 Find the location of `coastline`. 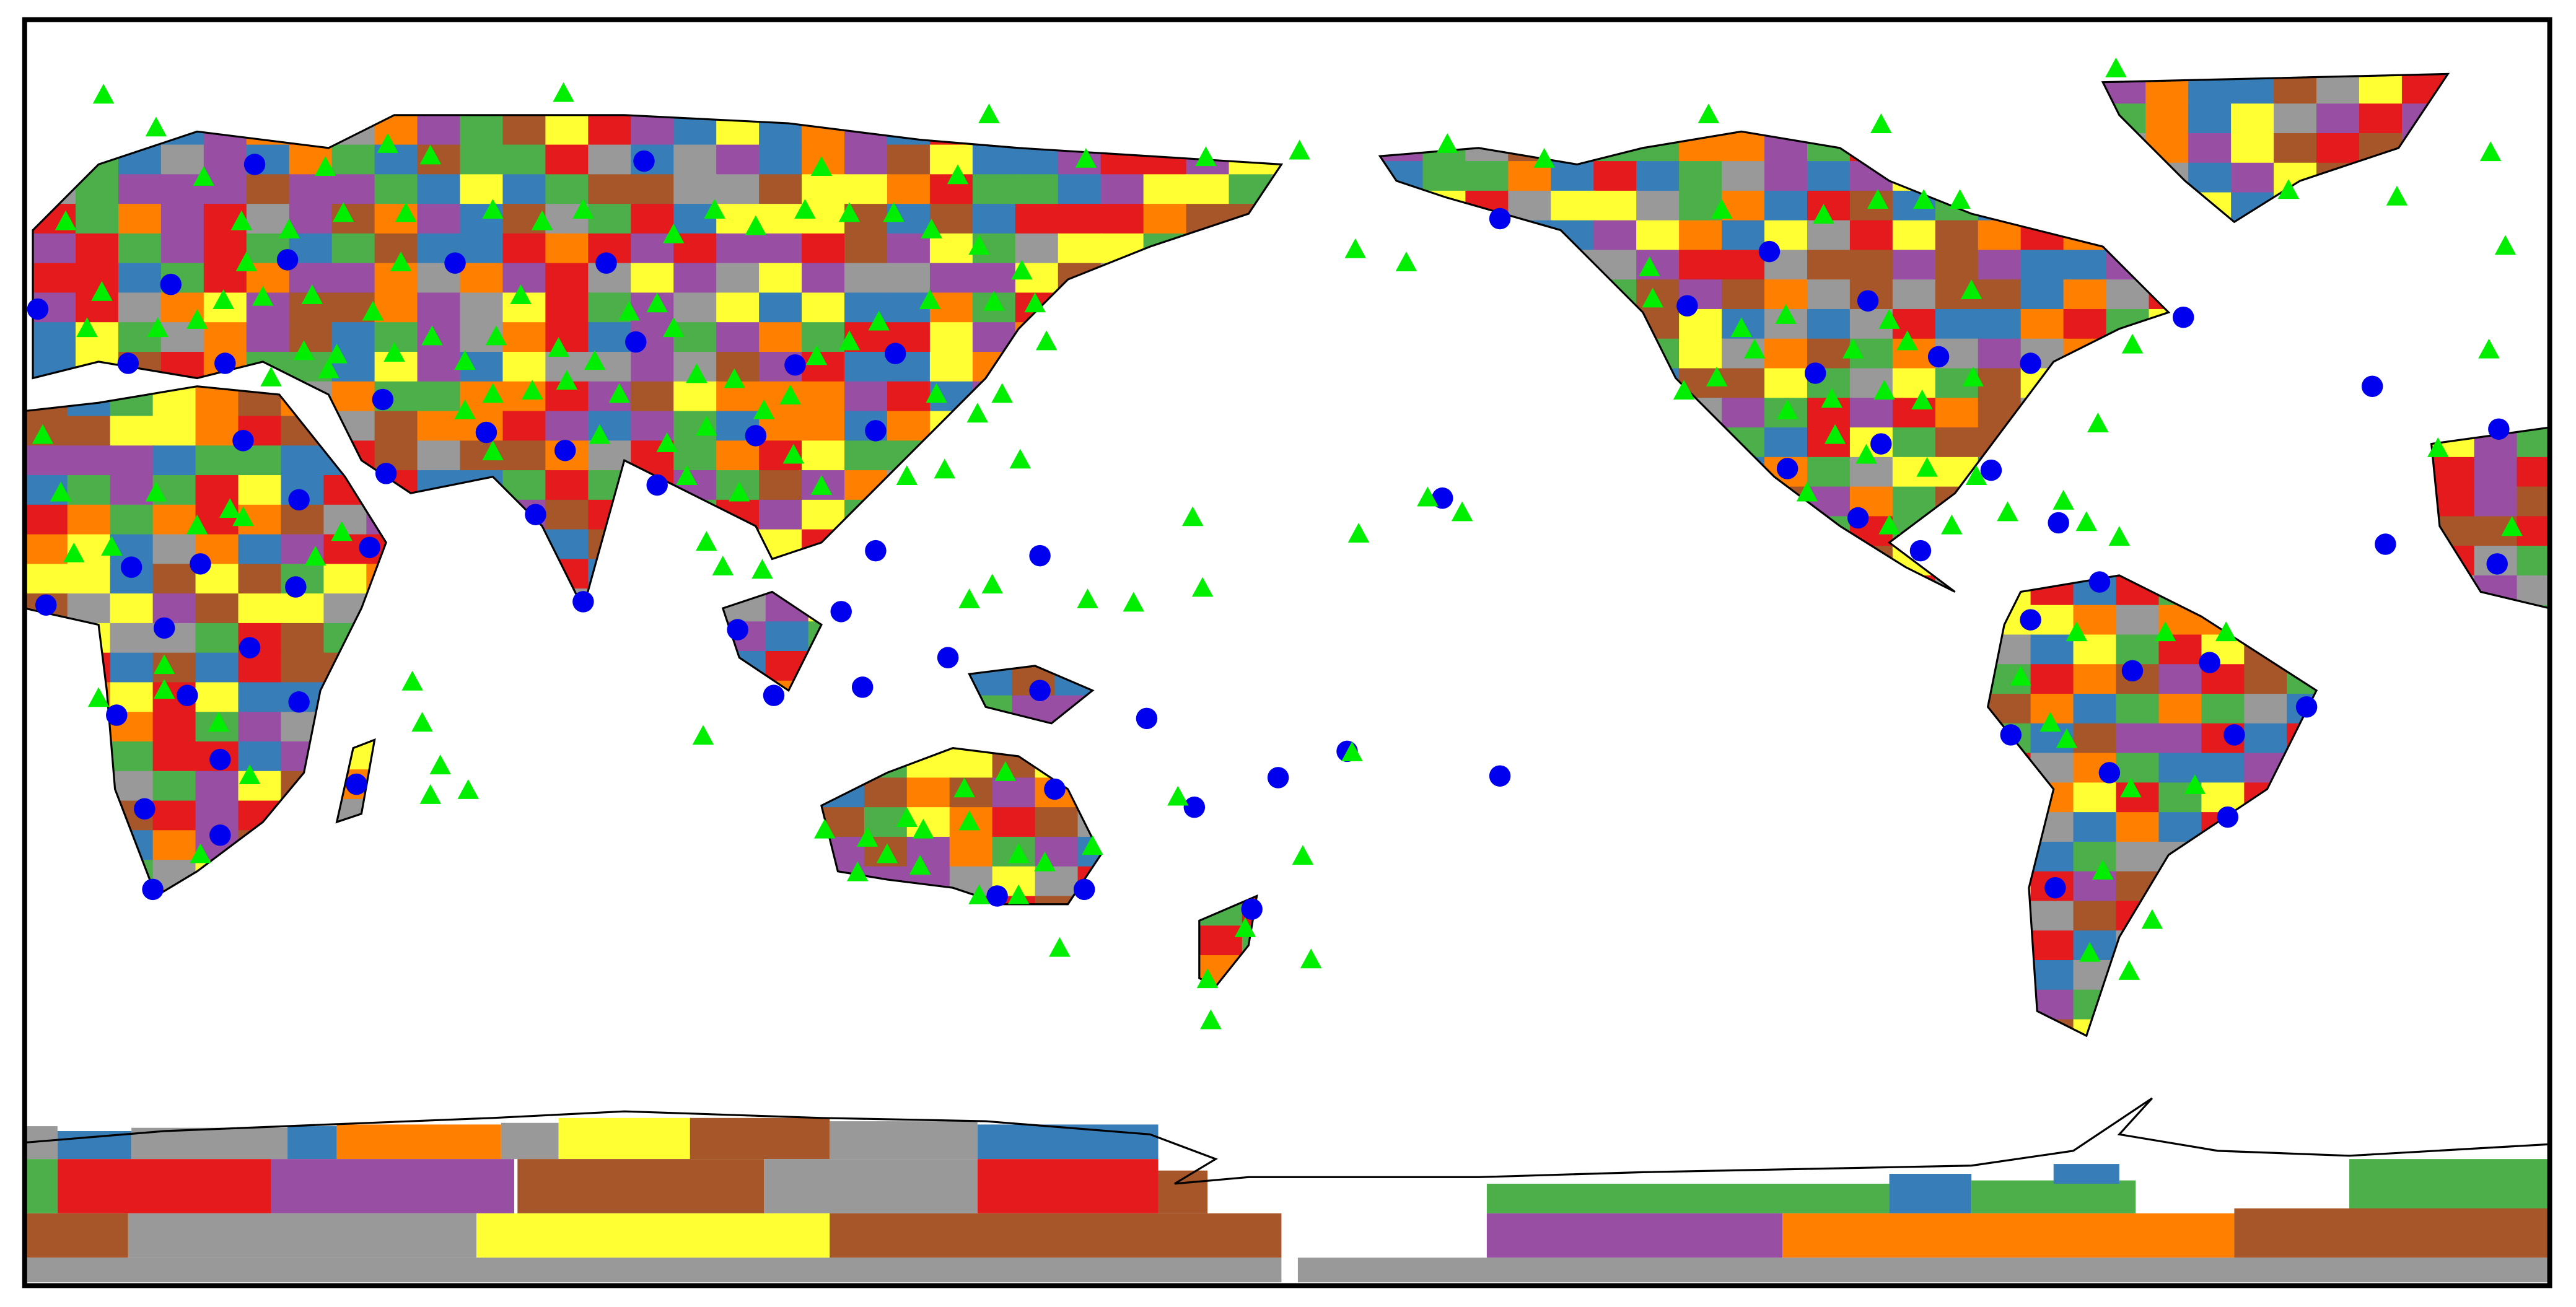

coastline is located at coordinates (1287, 1141).